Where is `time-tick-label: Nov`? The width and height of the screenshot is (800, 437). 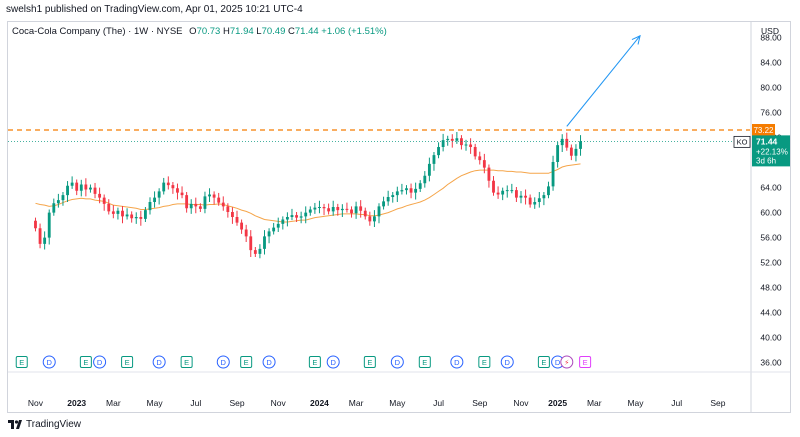 time-tick-label: Nov is located at coordinates (521, 403).